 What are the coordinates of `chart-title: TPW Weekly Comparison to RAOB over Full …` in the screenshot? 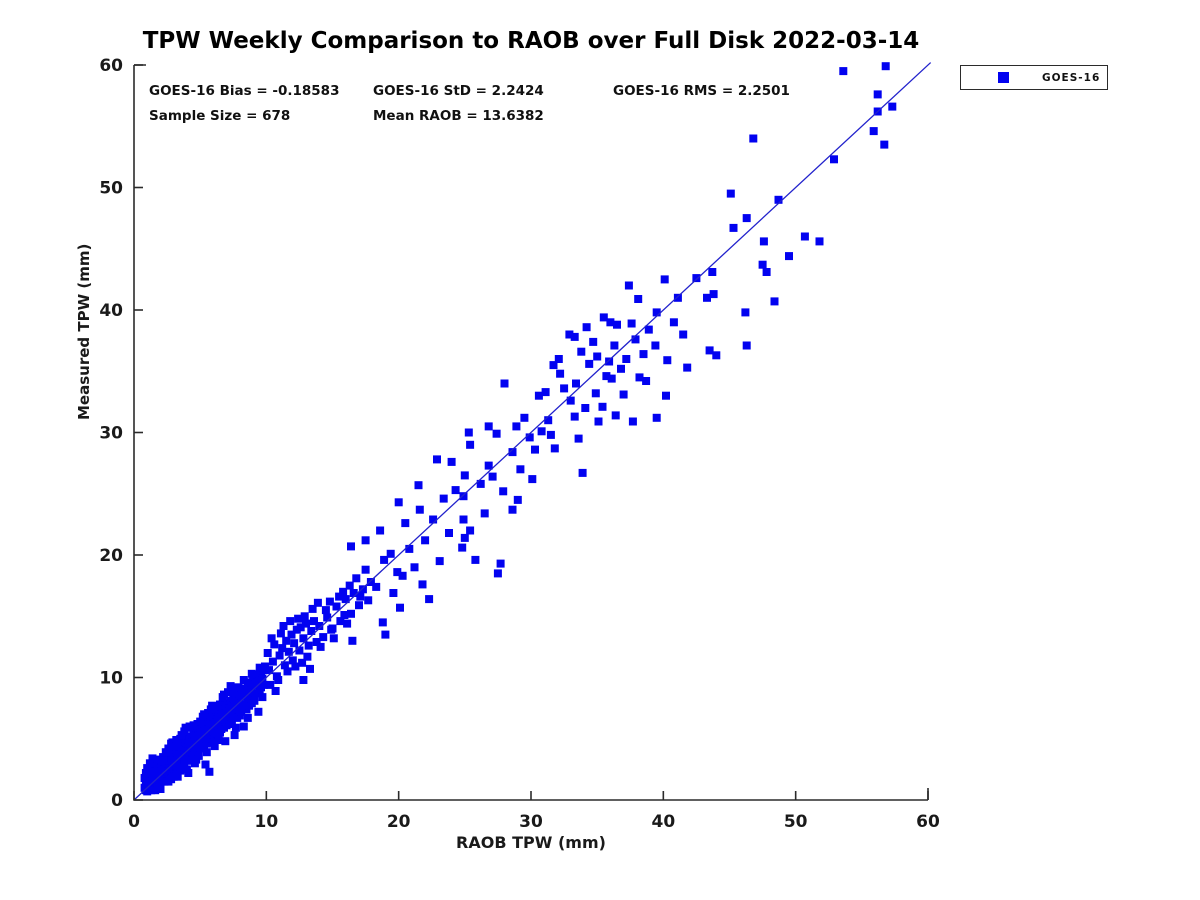 It's located at (531, 41).